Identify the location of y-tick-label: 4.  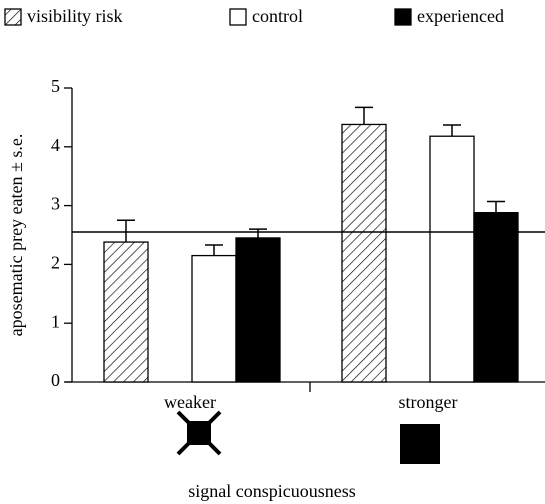
(55, 145).